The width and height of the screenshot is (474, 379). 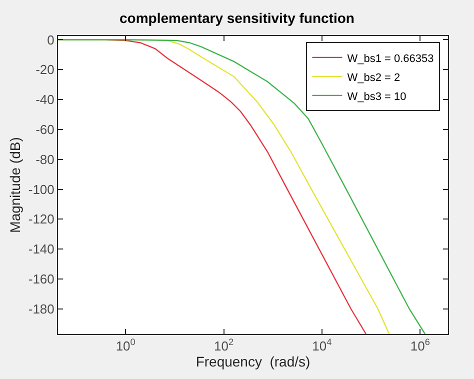 What do you see at coordinates (224, 345) in the screenshot?
I see `x-tick-label: 10$^{2}$` at bounding box center [224, 345].